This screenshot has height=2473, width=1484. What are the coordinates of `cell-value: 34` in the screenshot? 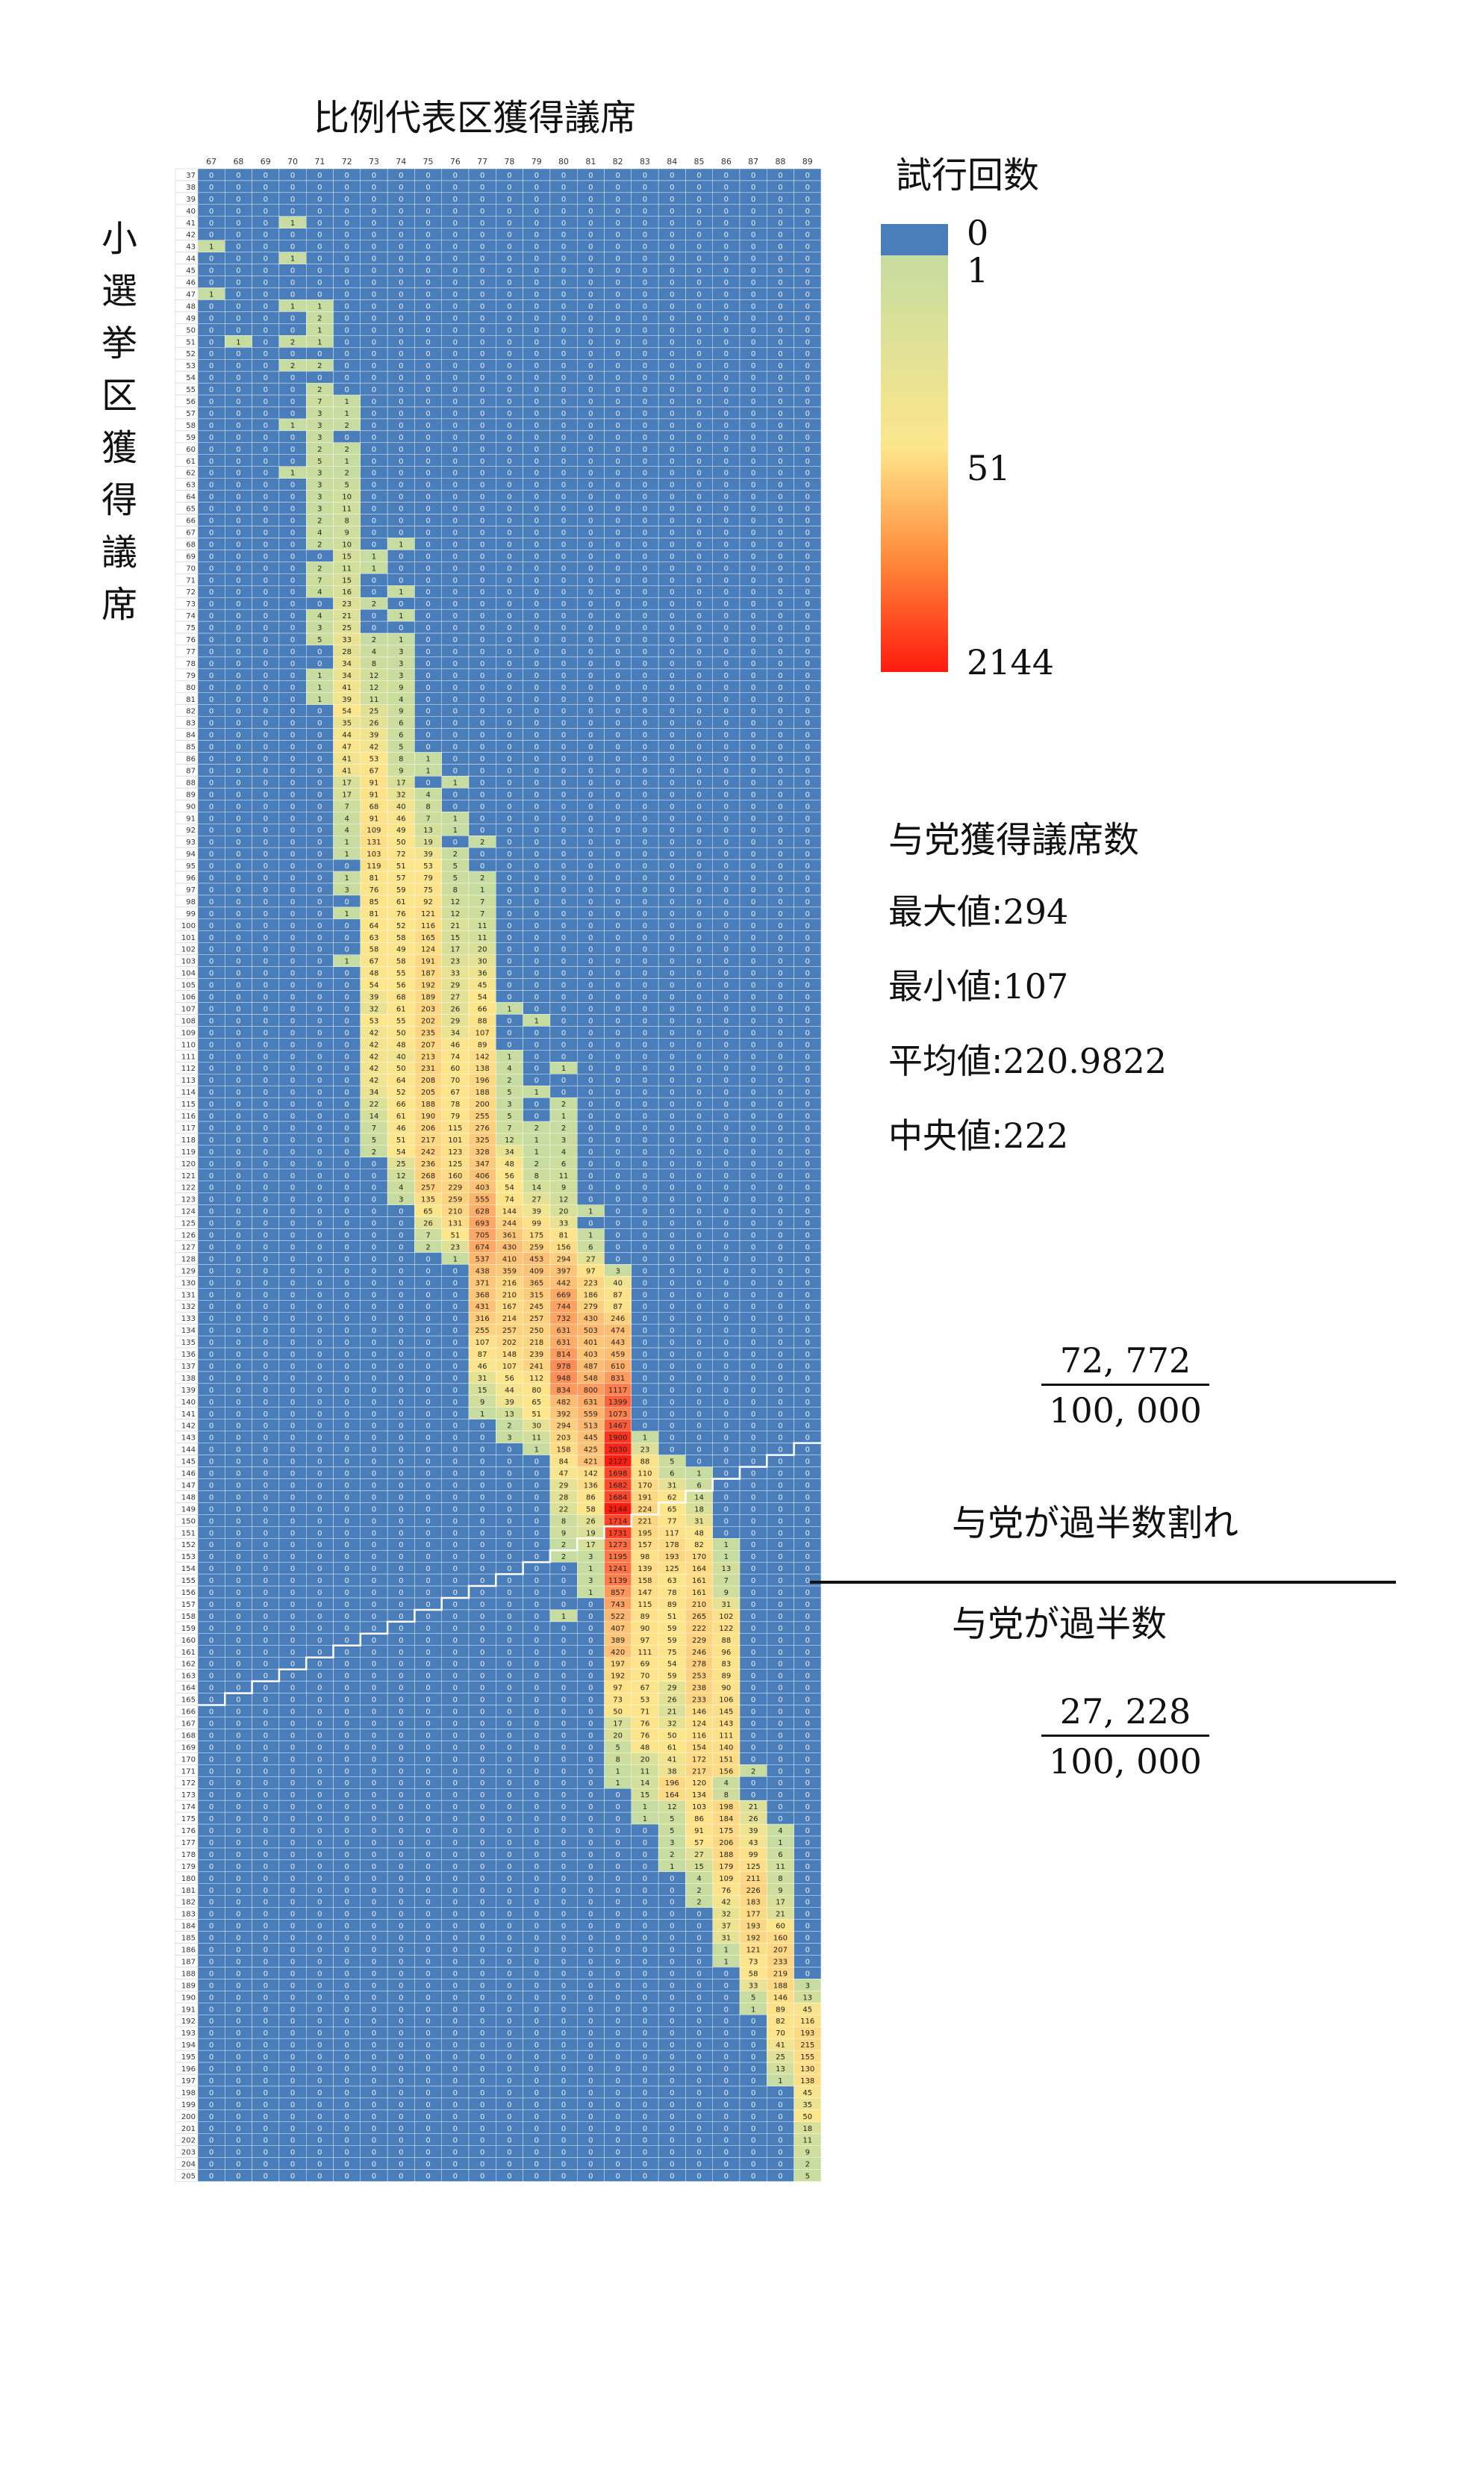 It's located at (455, 1033).